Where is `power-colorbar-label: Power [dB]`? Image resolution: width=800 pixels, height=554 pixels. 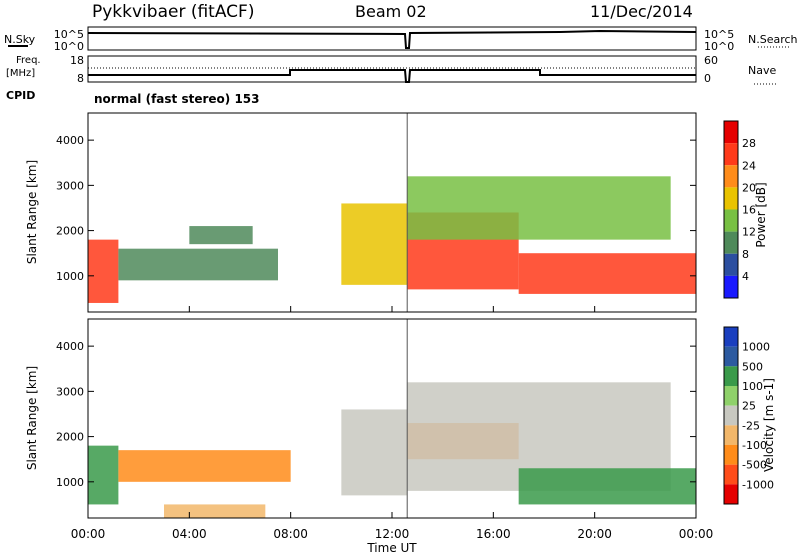 power-colorbar-label: Power [dB] is located at coordinates (761, 214).